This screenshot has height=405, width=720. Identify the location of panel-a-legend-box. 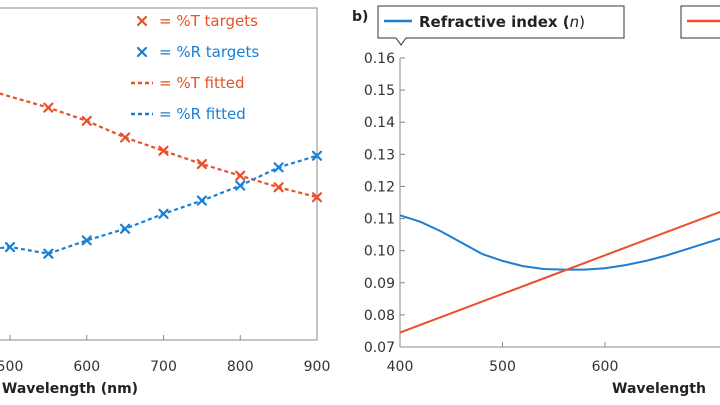
(202, 68).